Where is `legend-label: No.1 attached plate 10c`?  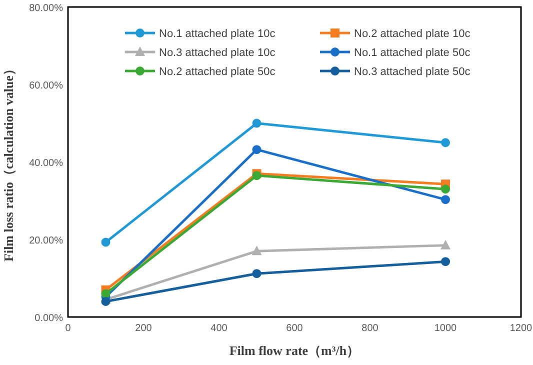 legend-label: No.1 attached plate 10c is located at coordinates (217, 34).